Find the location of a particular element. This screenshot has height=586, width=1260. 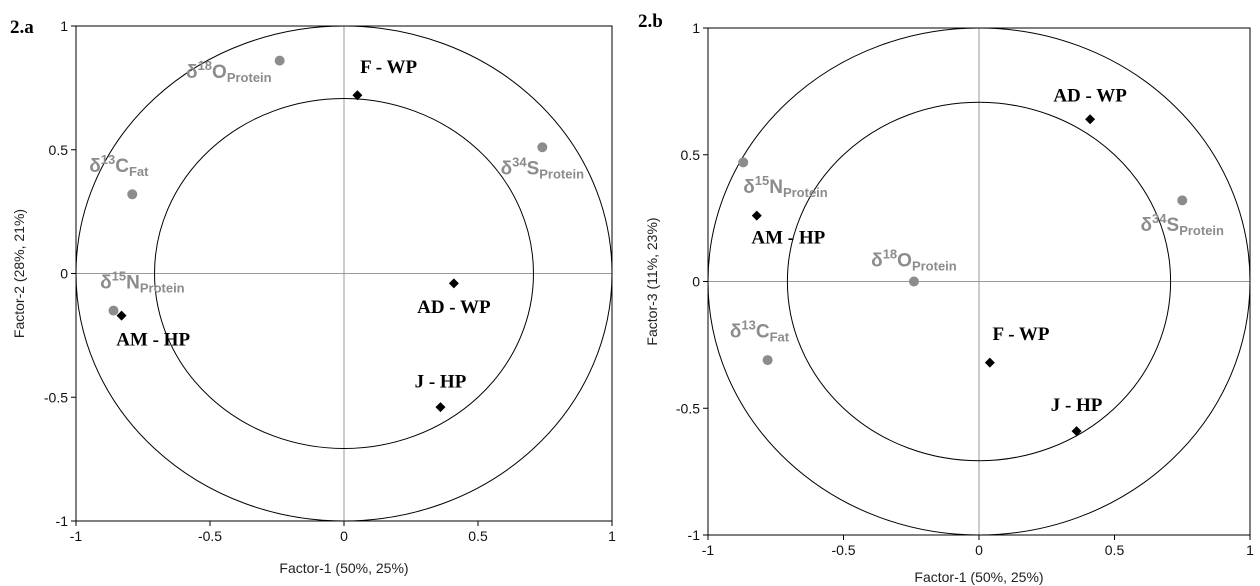

panel-label: 2.b is located at coordinates (650, 21).